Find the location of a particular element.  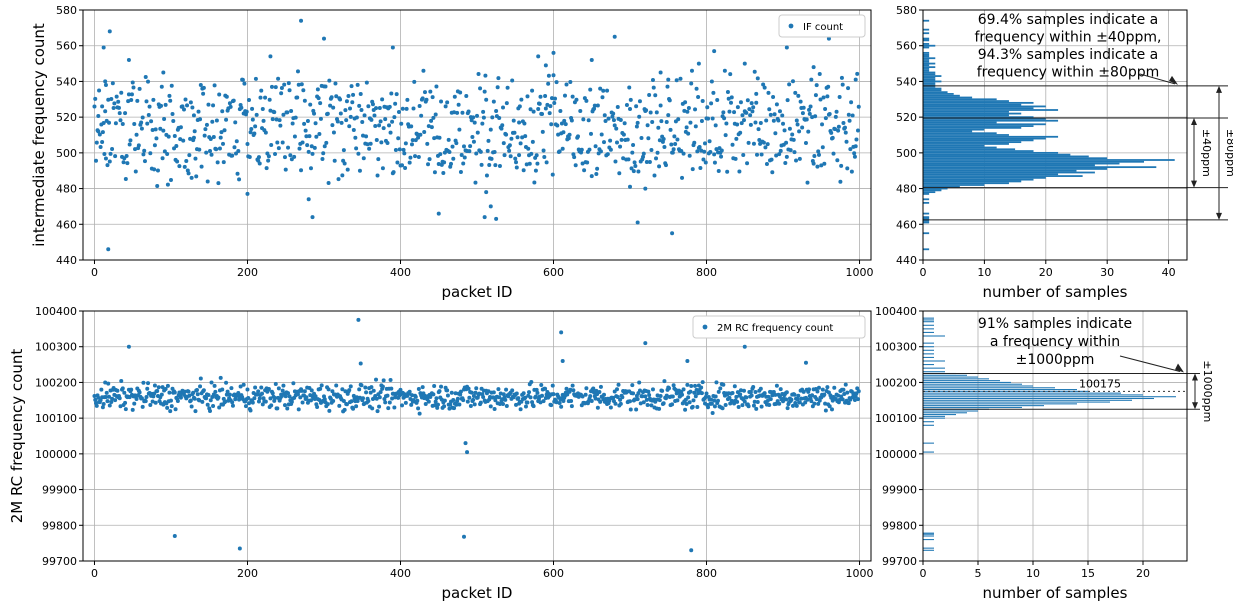

y-tick-label: 99800 is located at coordinates (899, 525).